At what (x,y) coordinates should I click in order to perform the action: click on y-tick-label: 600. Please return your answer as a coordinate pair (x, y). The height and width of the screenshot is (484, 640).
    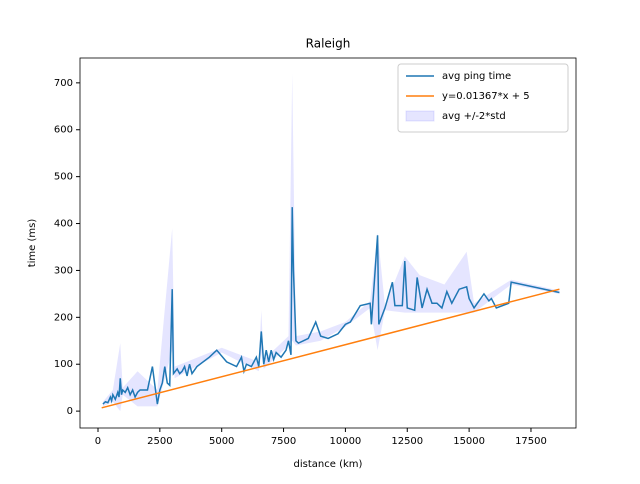
    Looking at the image, I should click on (63, 130).